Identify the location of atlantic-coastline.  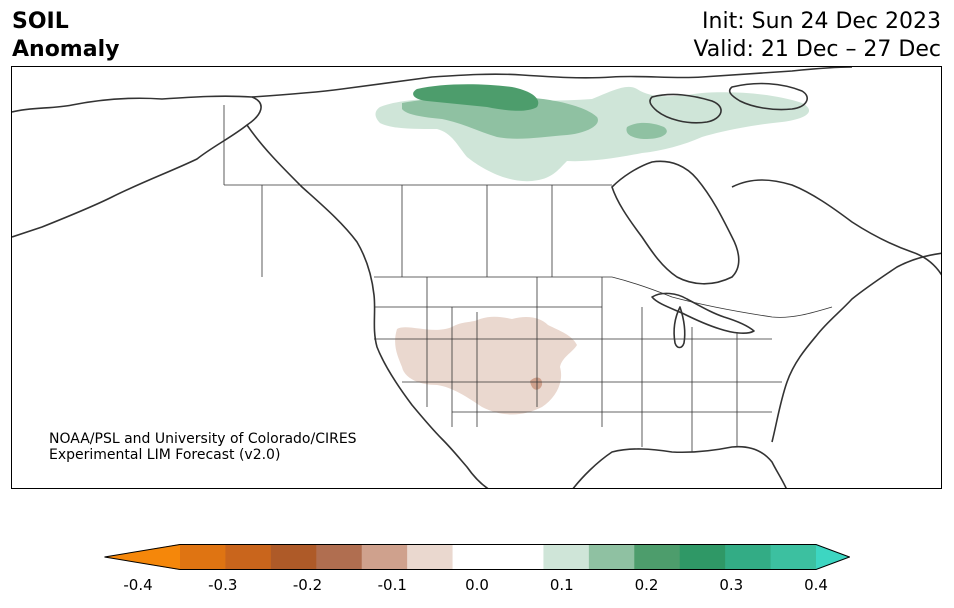
(856, 347).